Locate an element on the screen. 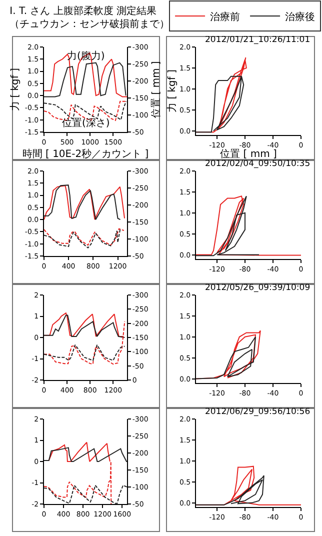 This screenshot has width=322, height=536. text: 2012/05/26_09:39/10:09 is located at coordinates (257, 288).